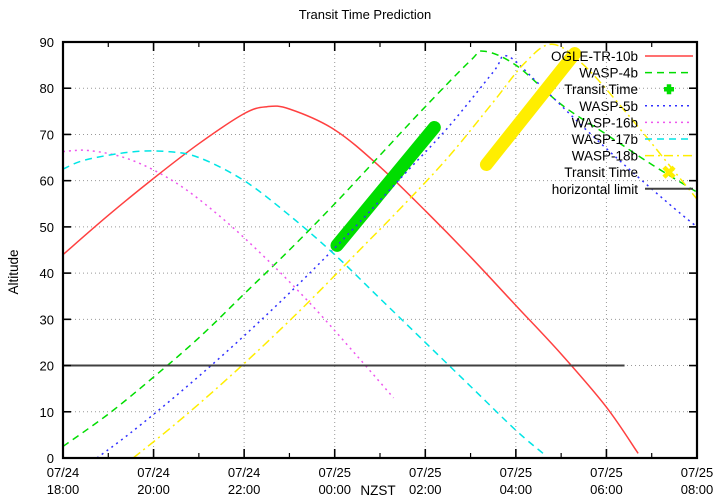  I want to click on y-tick-label: 60, so click(47, 181).